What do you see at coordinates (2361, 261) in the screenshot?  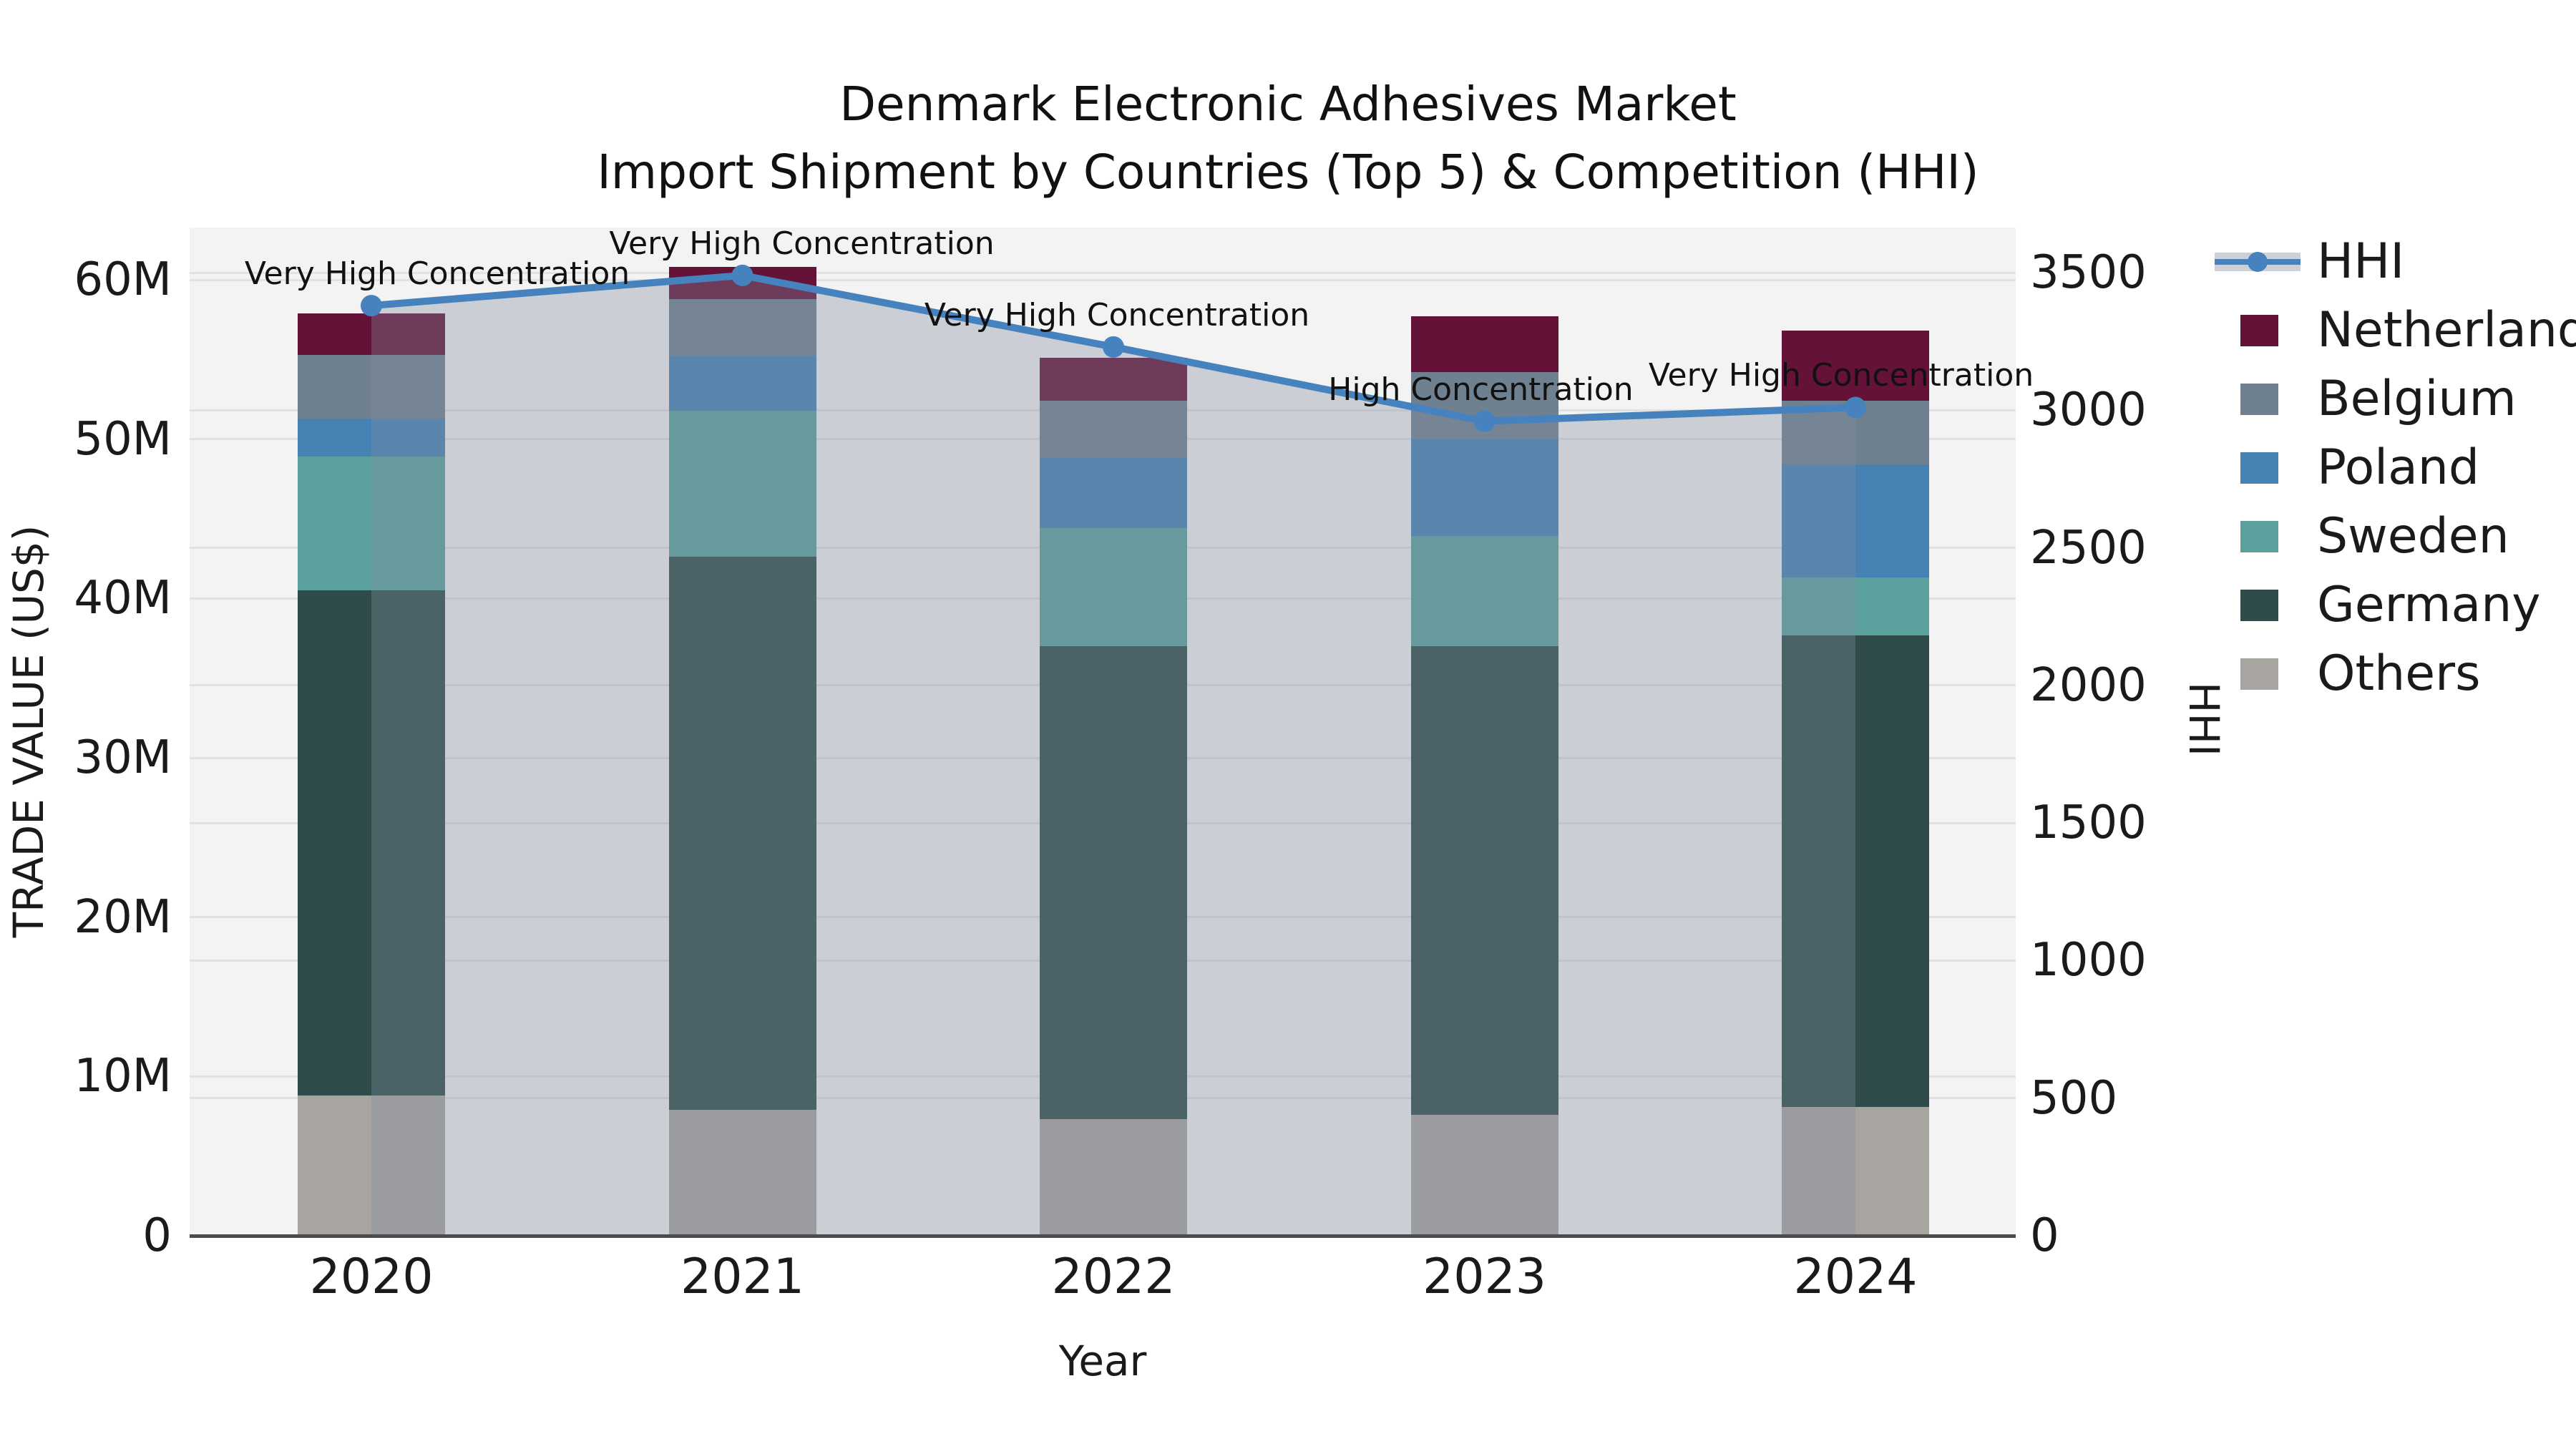 I see `legend-label-hhi: HHI` at bounding box center [2361, 261].